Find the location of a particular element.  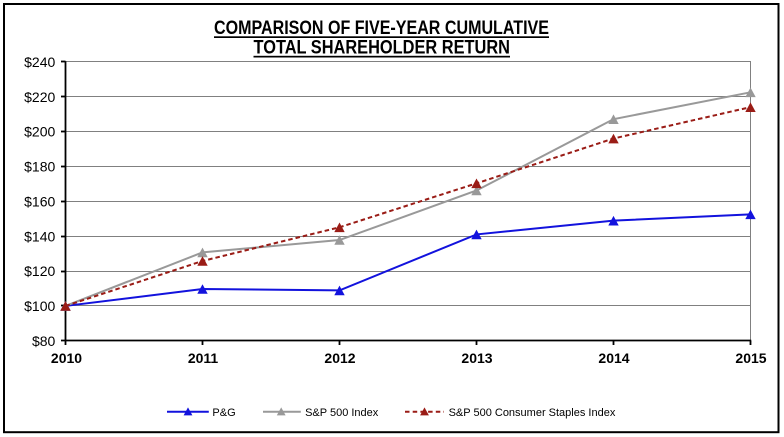

svg-text: $140 is located at coordinates (39, 236).